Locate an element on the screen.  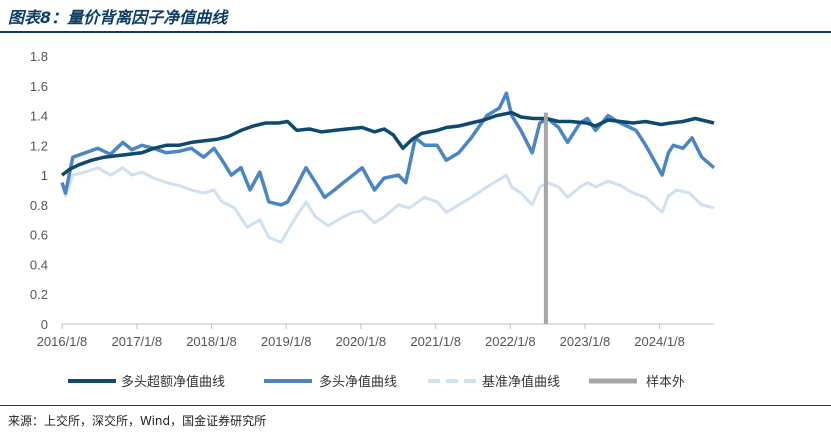
x-tick-label: 2017/1/8 is located at coordinates (137, 341).